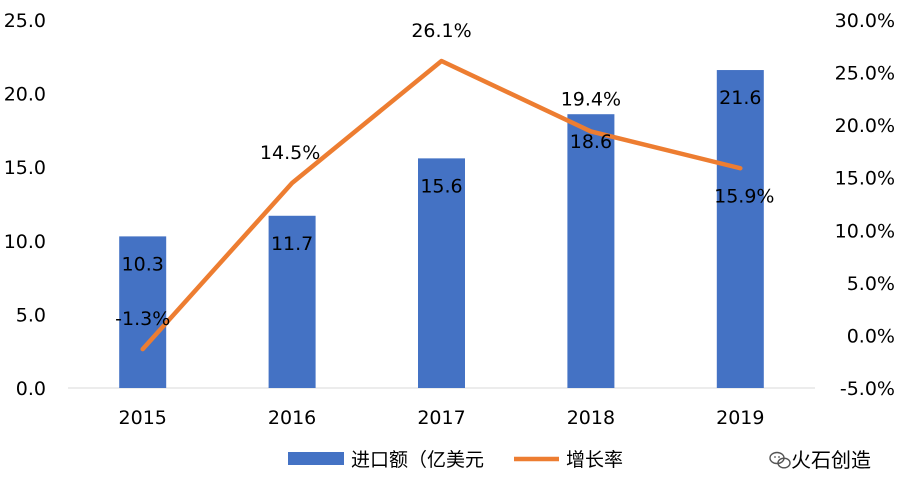 The image size is (905, 493). Describe the element at coordinates (316, 458) in the screenshot. I see `legend-swatch-bar` at that location.